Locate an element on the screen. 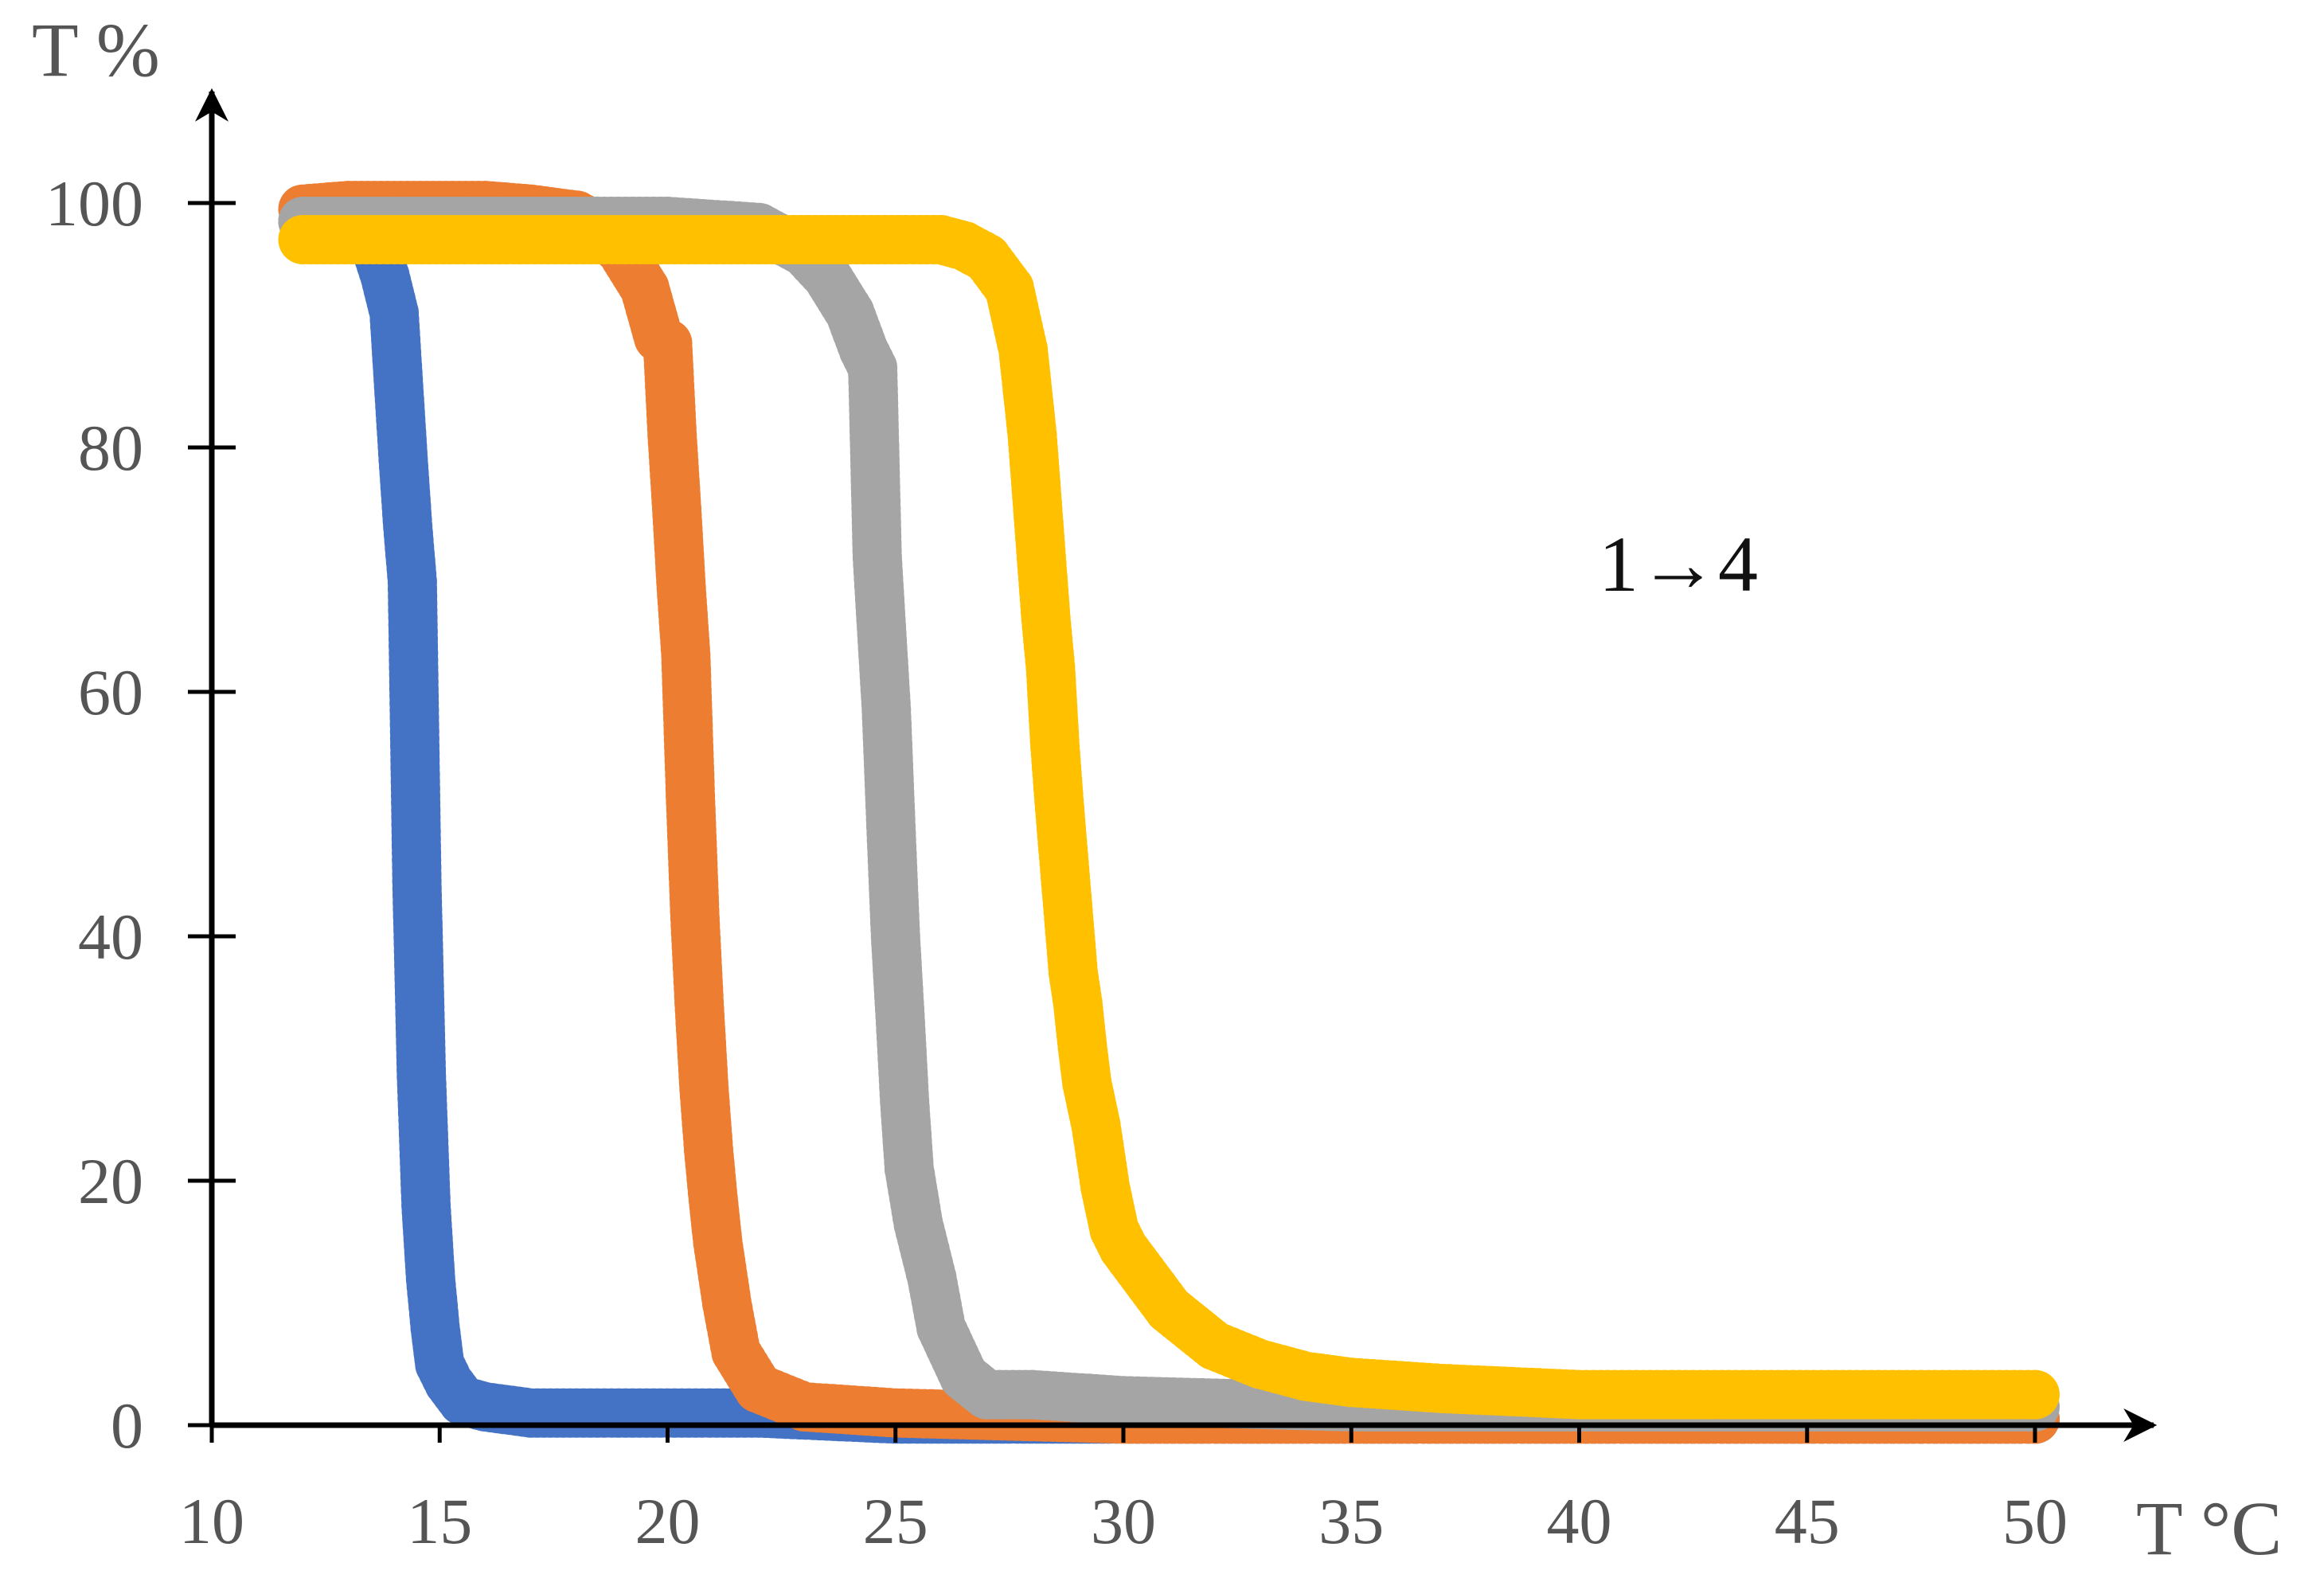 The image size is (2324, 1586). x-tick-label: 50 is located at coordinates (2035, 1521).